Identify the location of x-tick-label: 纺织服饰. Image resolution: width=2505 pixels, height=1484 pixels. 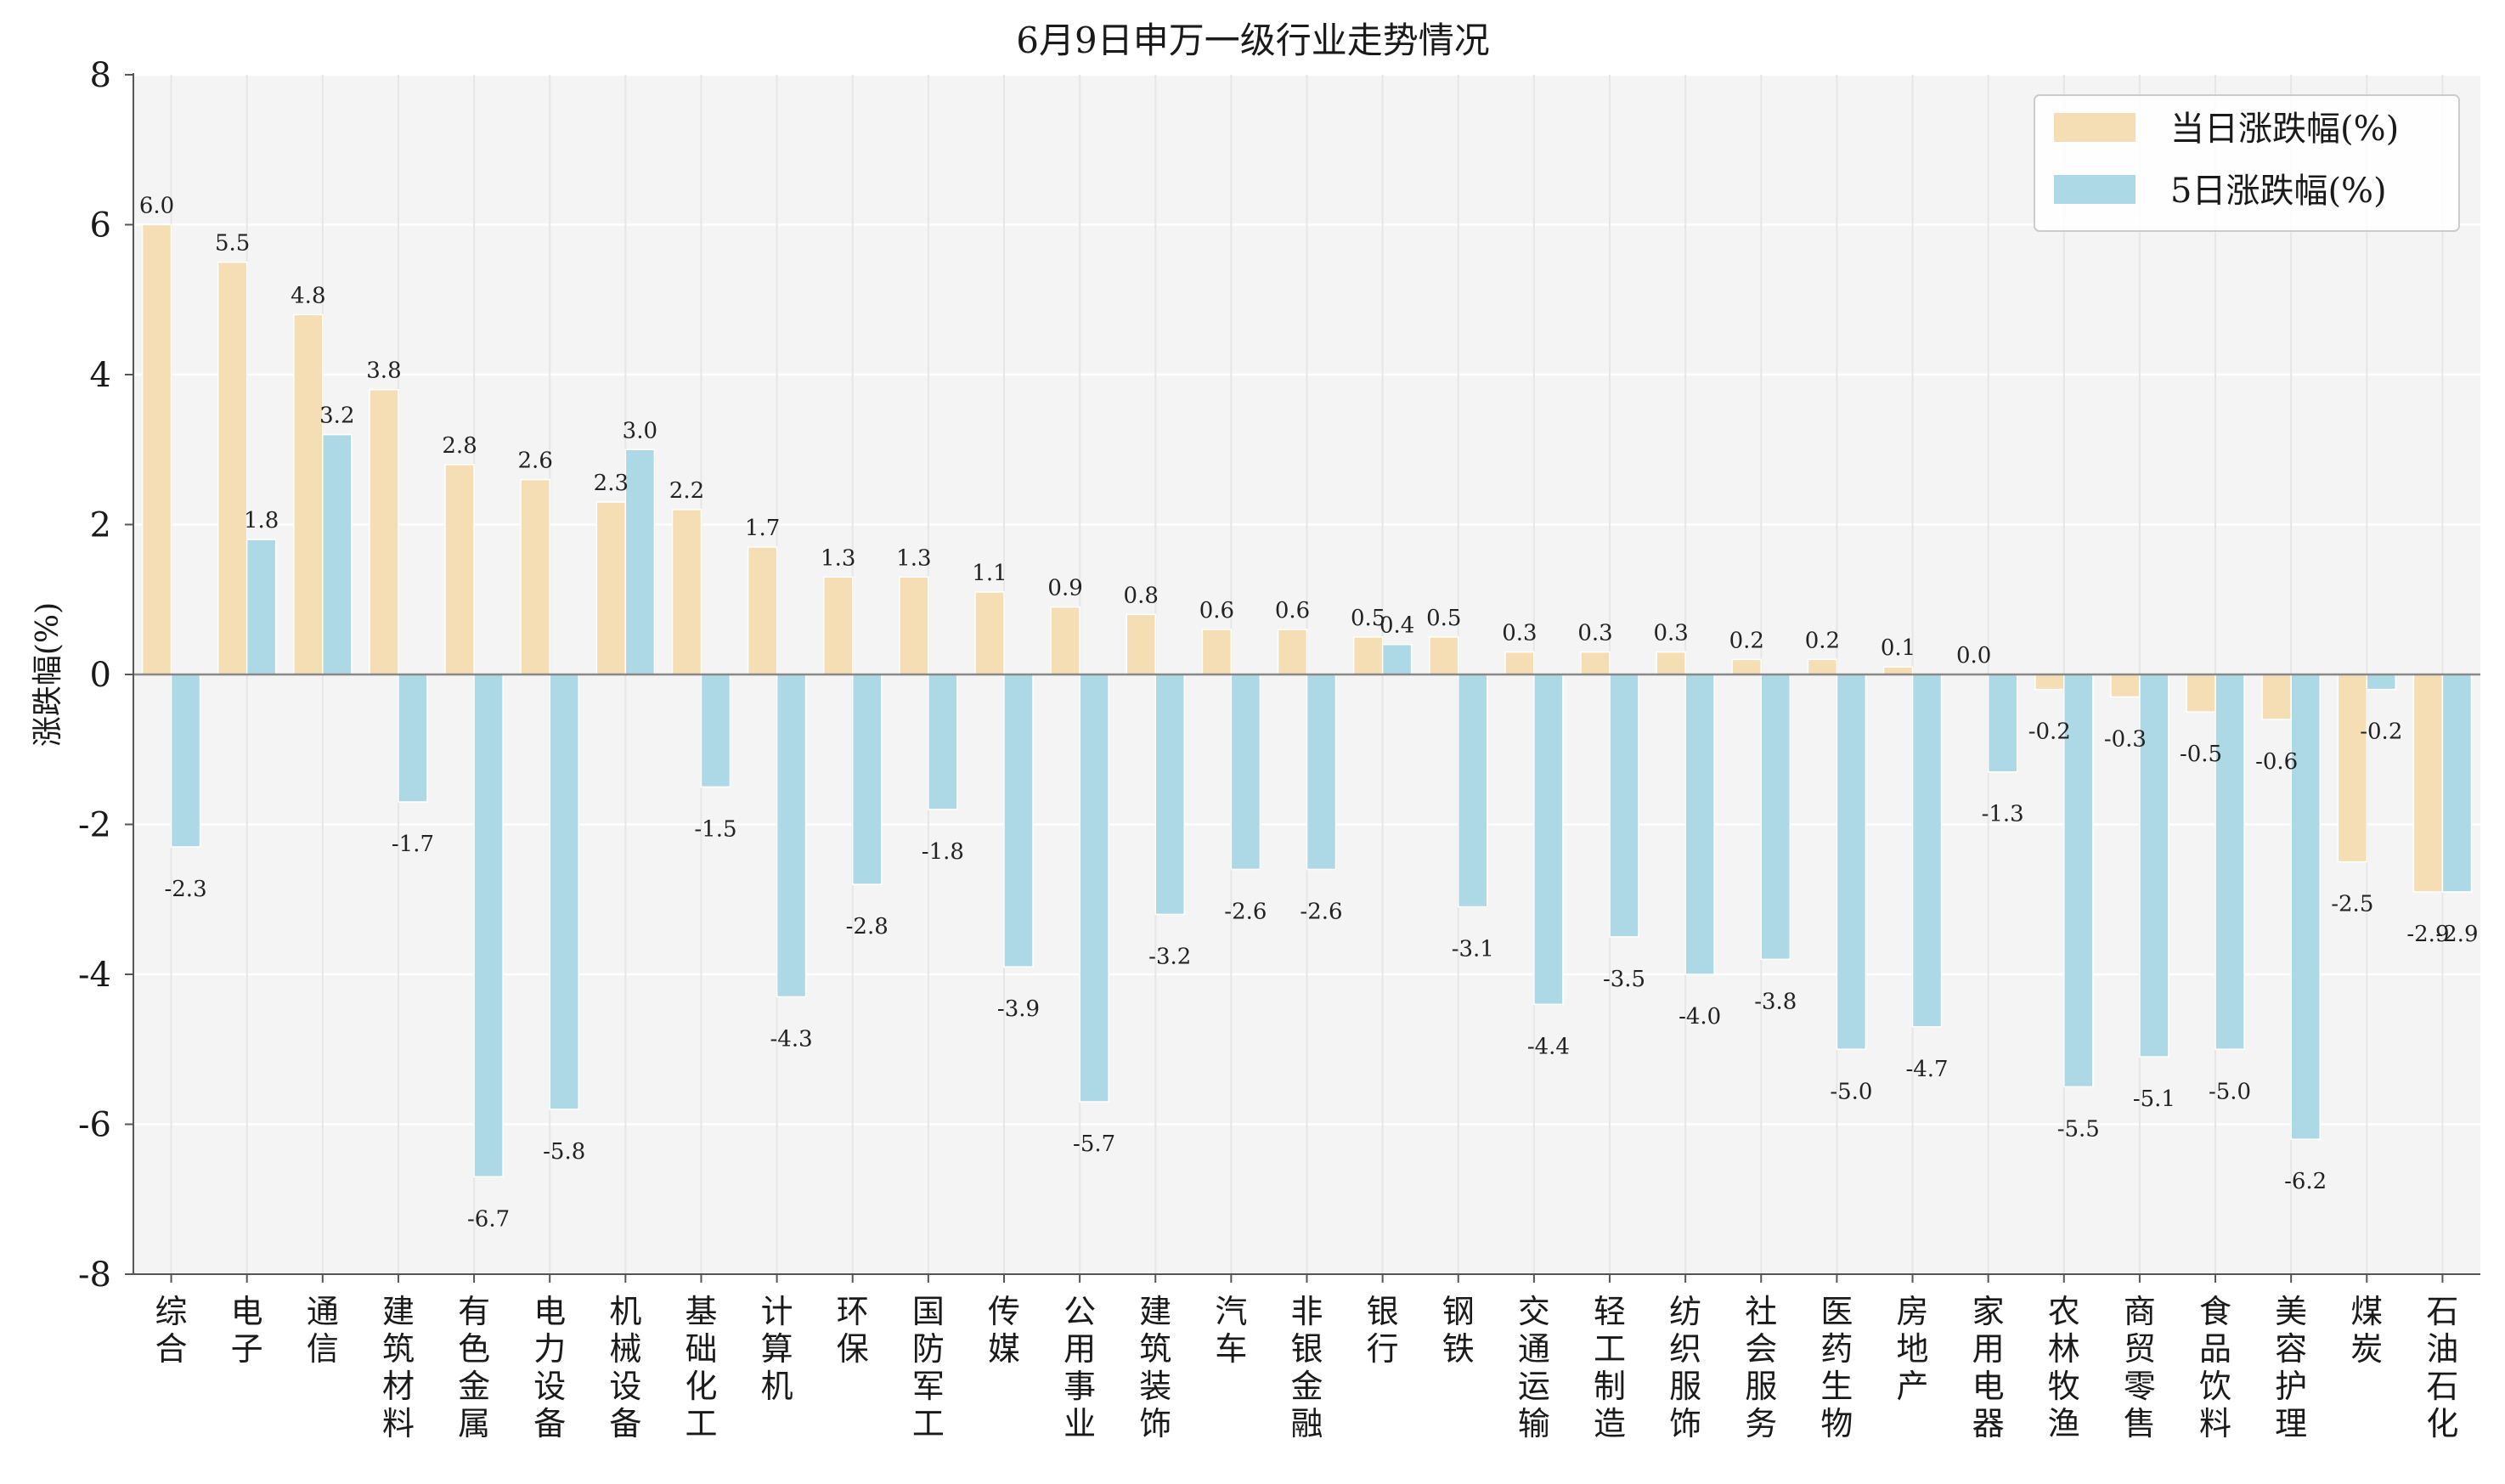
(1685, 1367).